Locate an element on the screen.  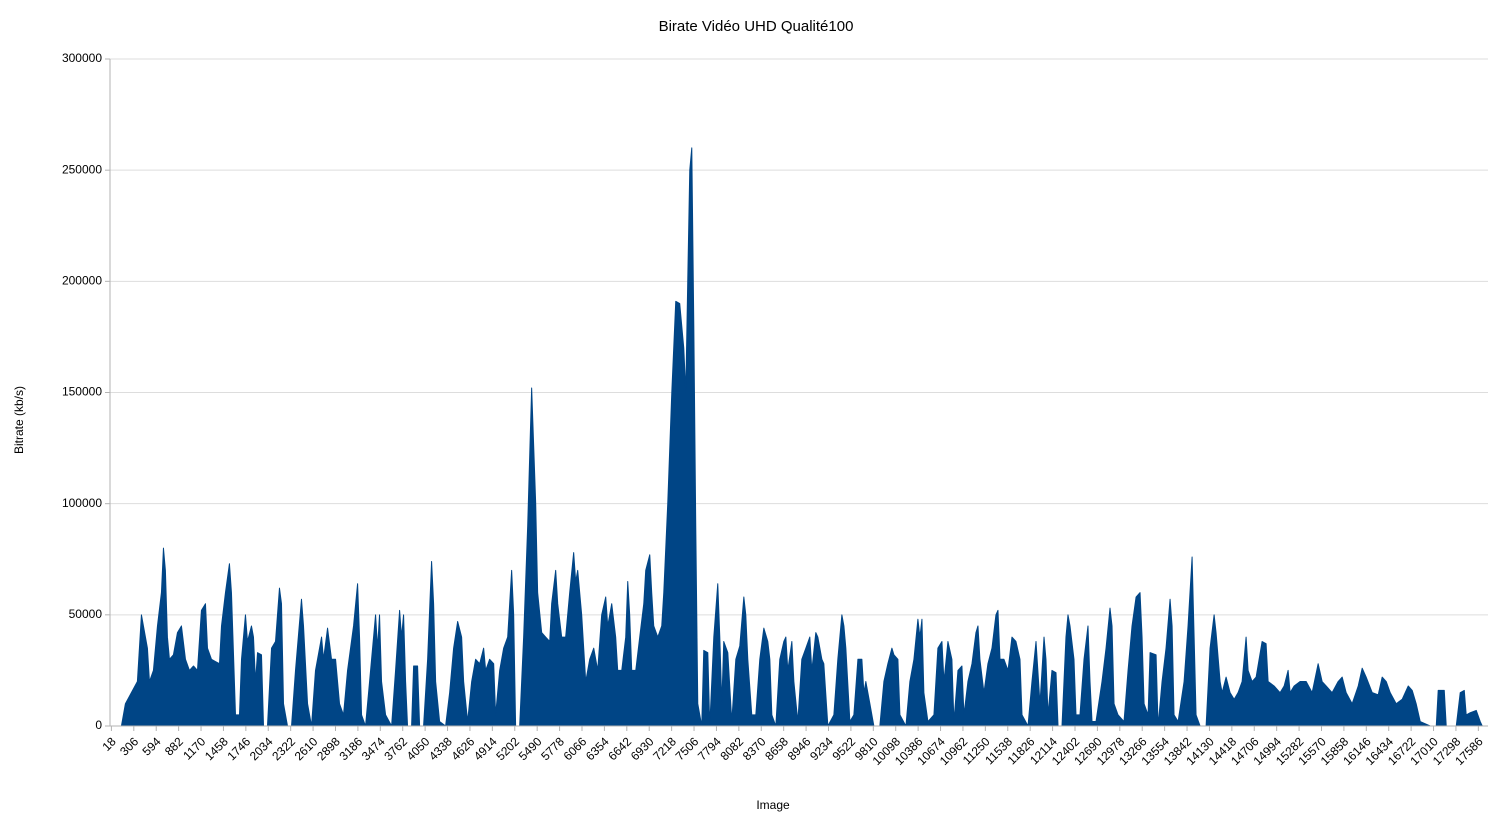
y-tick-label: 0 is located at coordinates (98, 725).